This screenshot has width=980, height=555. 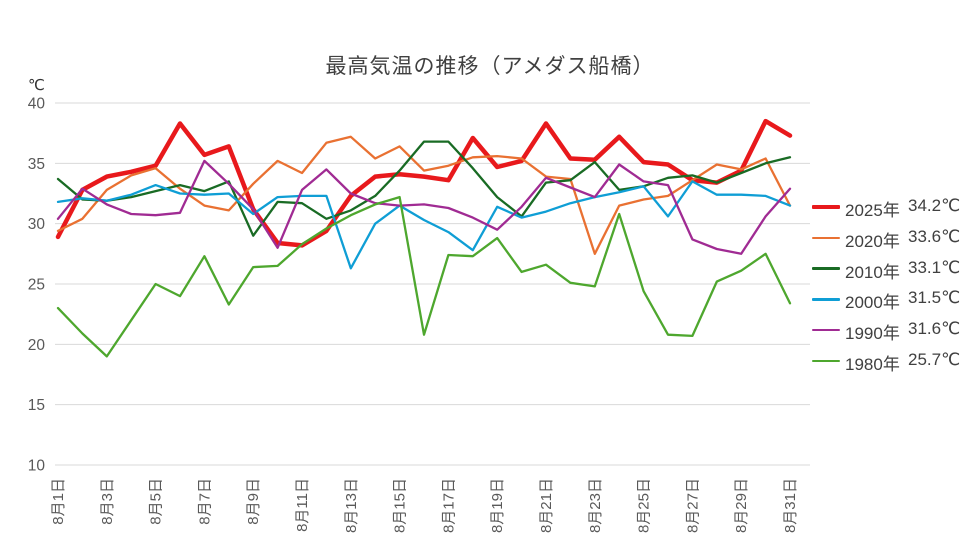 What do you see at coordinates (204, 501) in the screenshot?
I see `x-tick-label: 8月7日` at bounding box center [204, 501].